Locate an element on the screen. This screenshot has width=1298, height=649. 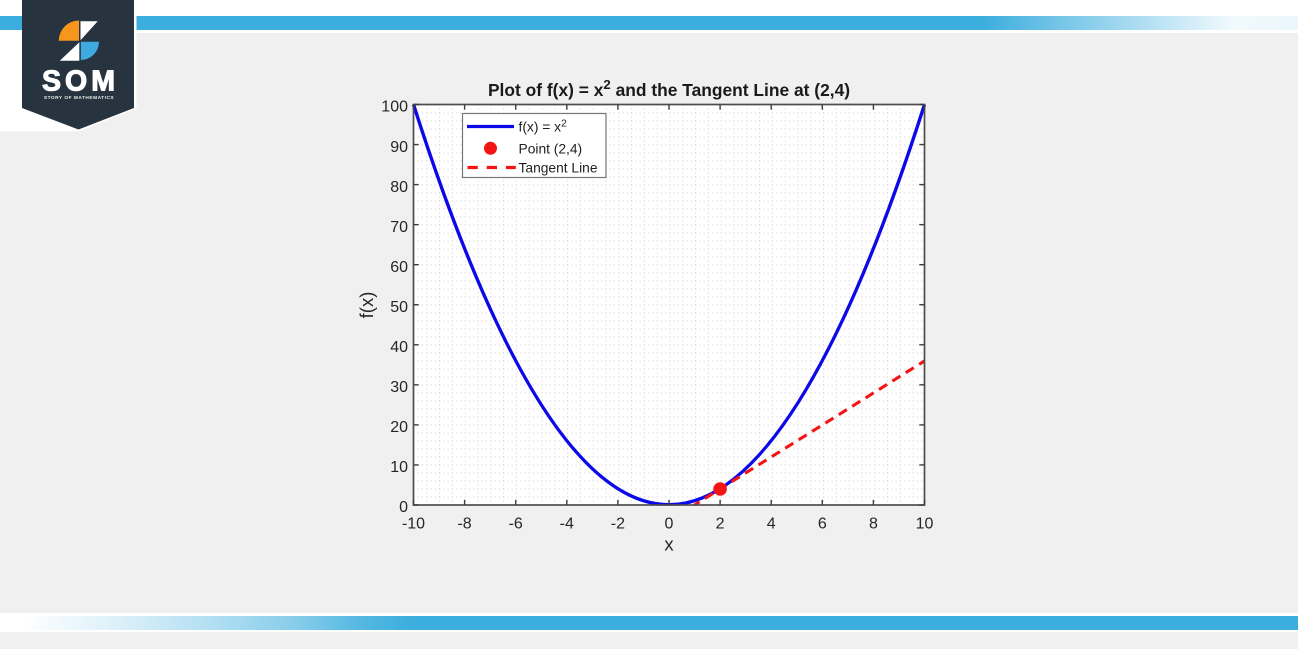
svg-text: 90 is located at coordinates (399, 147).